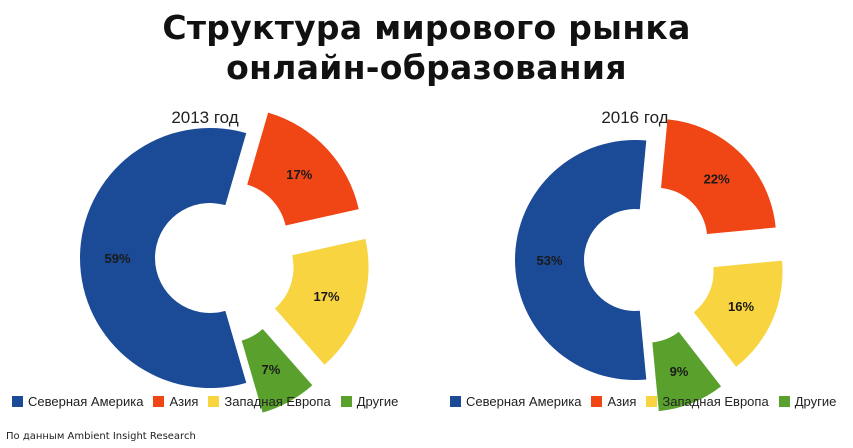  Describe the element at coordinates (271, 369) in the screenshot. I see `slice-label-other: 7%` at that location.